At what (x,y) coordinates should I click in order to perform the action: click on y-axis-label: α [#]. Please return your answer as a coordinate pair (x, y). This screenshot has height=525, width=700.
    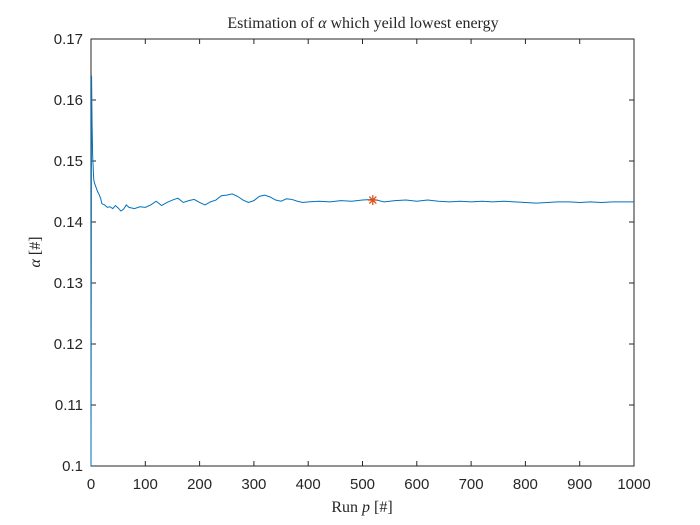
    Looking at the image, I should click on (35, 251).